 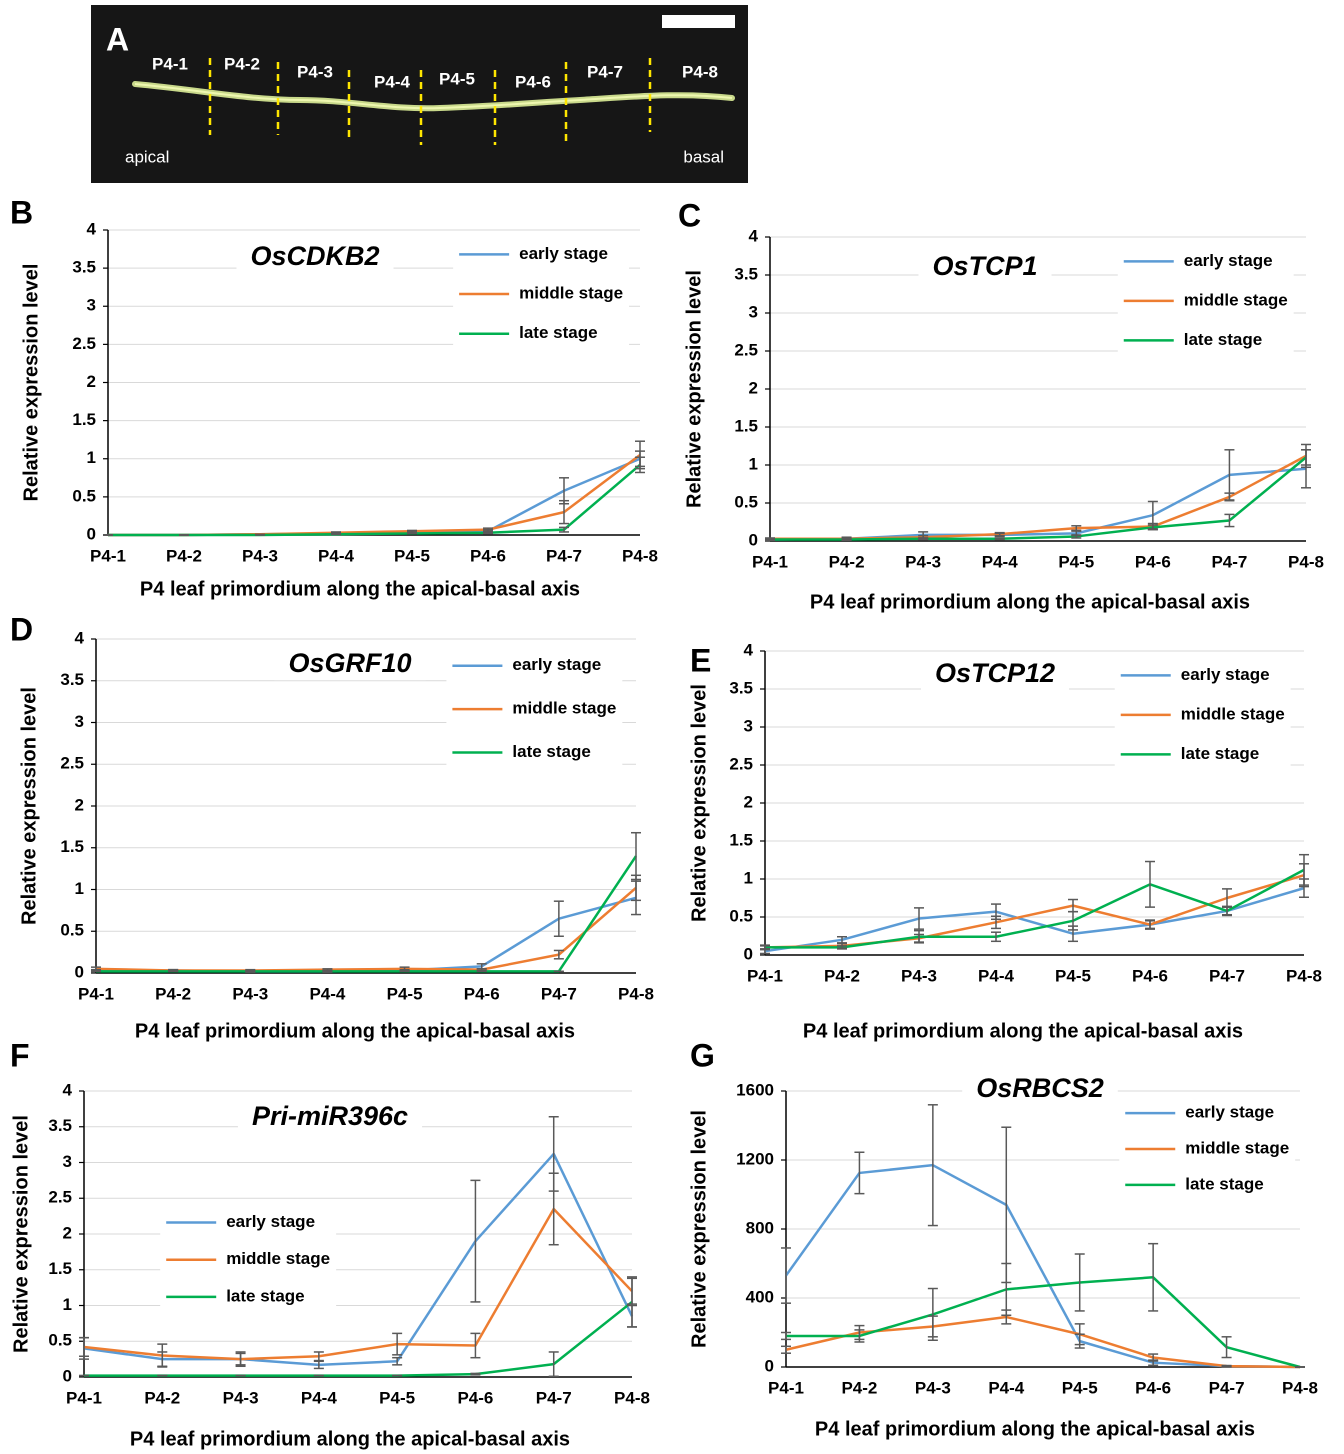 I want to click on x-tick-label: P4-7, so click(x=554, y=1397).